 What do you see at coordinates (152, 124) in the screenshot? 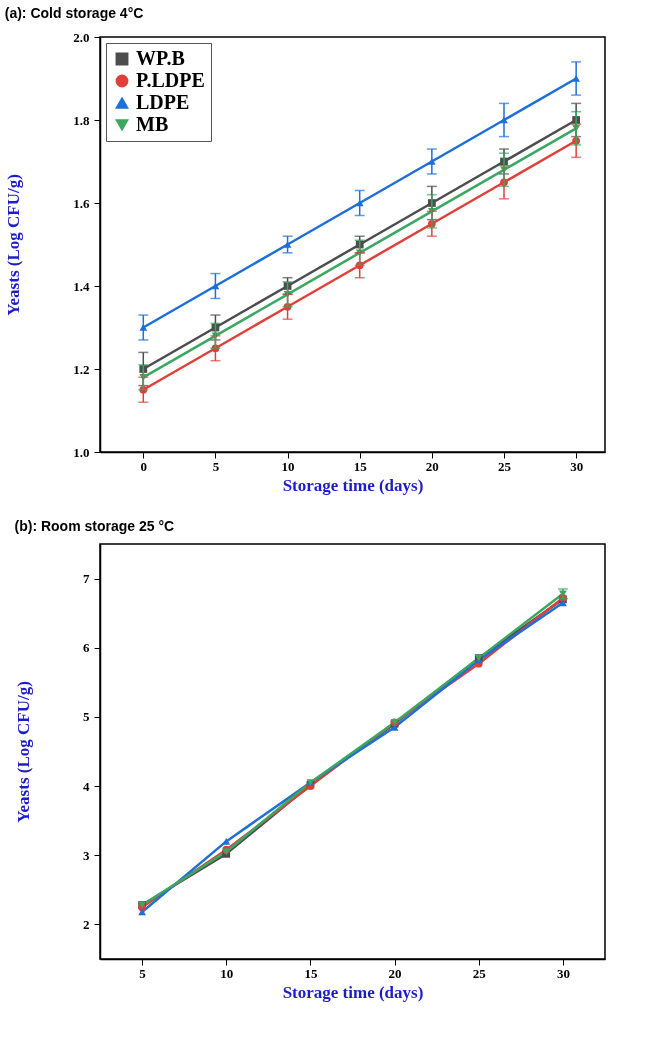
I see `legend-label: MB` at bounding box center [152, 124].